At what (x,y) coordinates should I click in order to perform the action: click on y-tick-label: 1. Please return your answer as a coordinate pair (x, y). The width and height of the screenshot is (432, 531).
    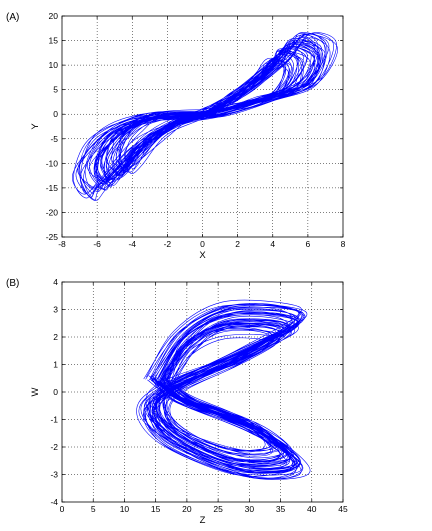
    Looking at the image, I should click on (55, 365).